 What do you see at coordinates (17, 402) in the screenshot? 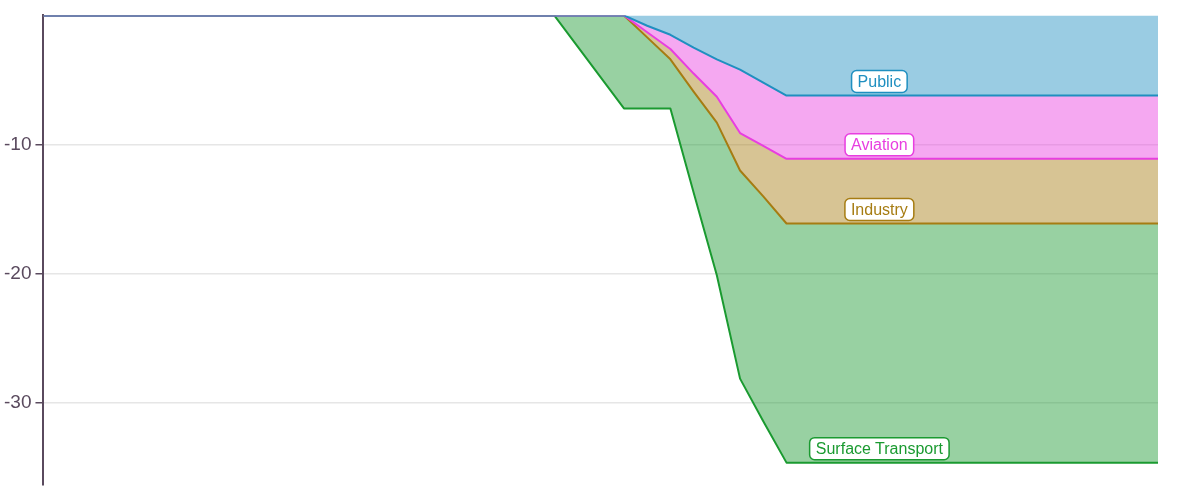
I see `y-tick-label: -30` at bounding box center [17, 402].